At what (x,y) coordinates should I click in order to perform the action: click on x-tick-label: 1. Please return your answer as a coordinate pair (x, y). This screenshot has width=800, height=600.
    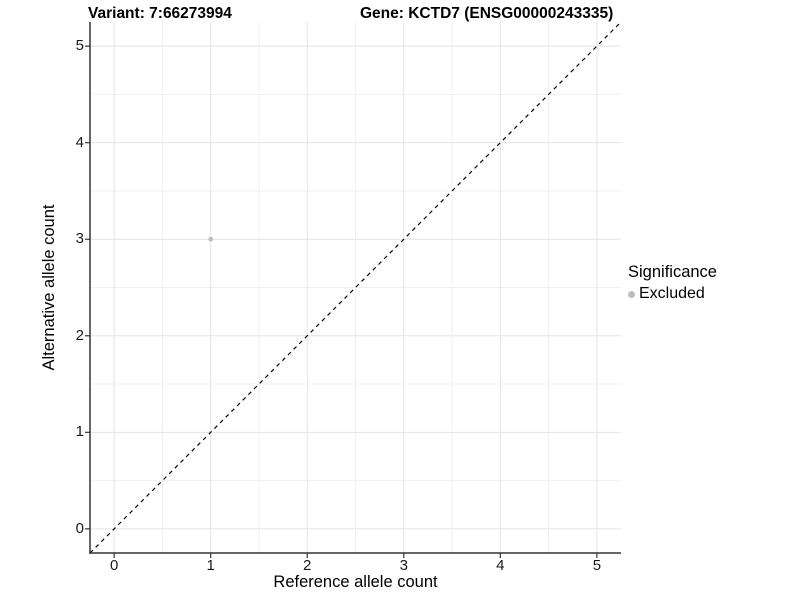
    Looking at the image, I should click on (210, 565).